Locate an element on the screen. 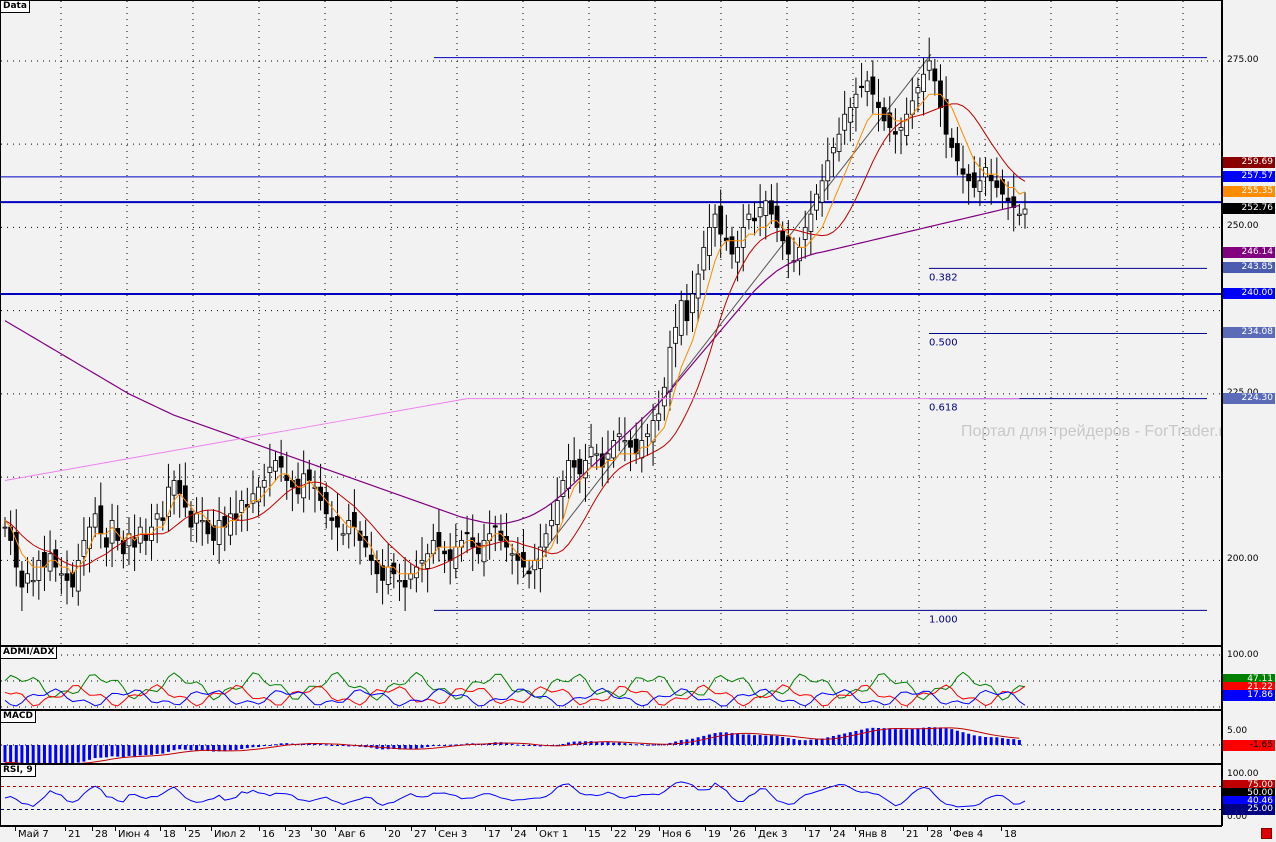 Image resolution: width=1276 pixels, height=842 pixels. rsi-pane: RSI, 9 is located at coordinates (611, 795).